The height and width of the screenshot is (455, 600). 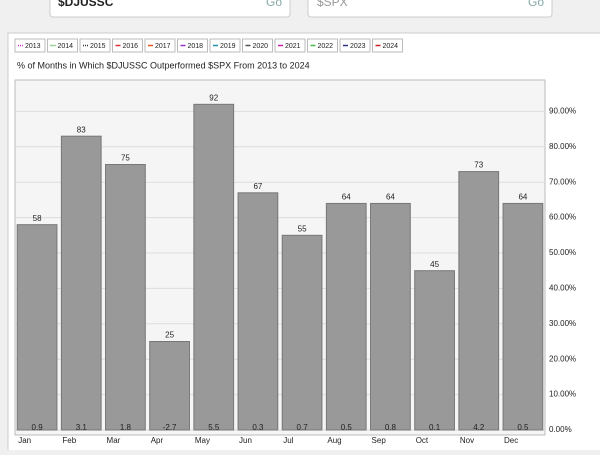 What do you see at coordinates (33, 46) in the screenshot?
I see `legend-label: 2013` at bounding box center [33, 46].